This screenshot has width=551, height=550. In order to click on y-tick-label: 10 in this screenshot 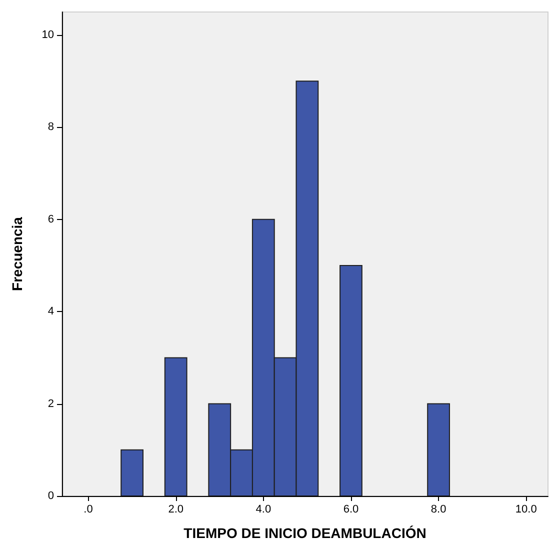, I will do `click(48, 35)`.